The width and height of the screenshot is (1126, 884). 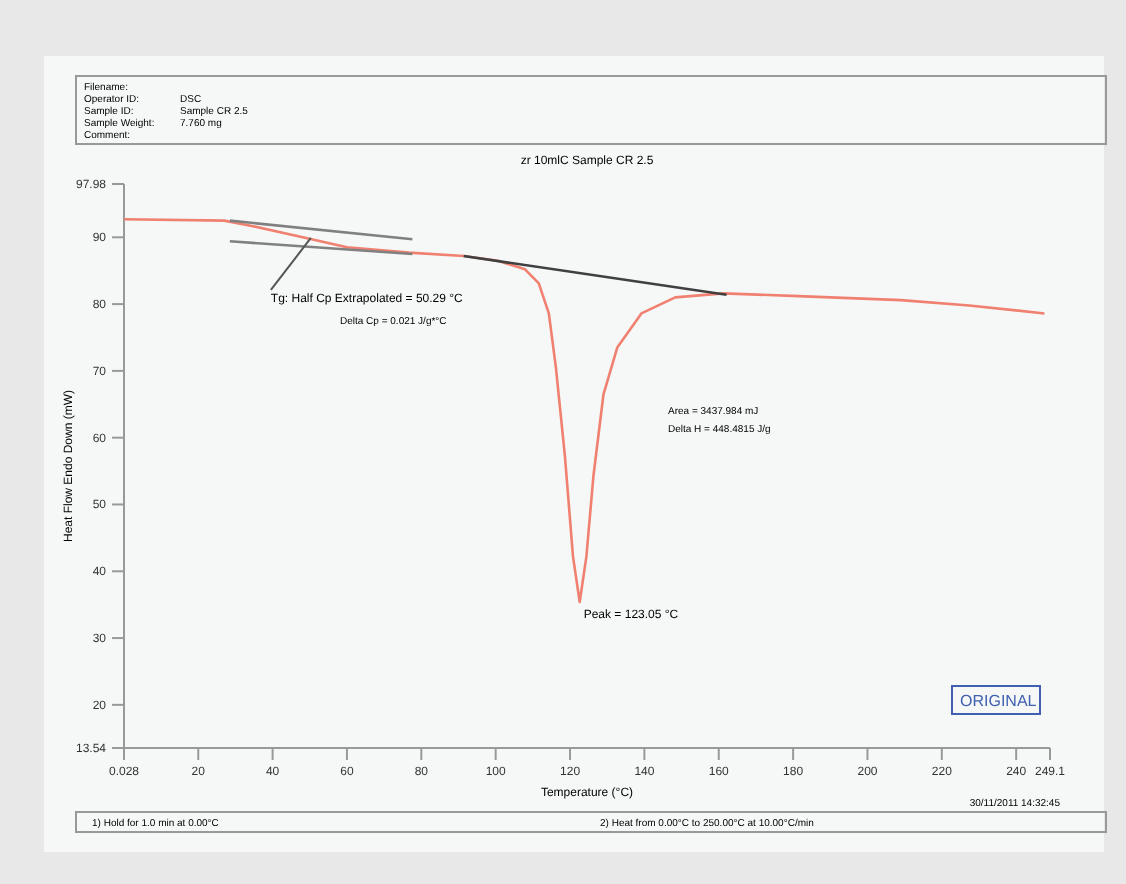 I want to click on stamp: ORIGINAL, so click(x=996, y=700).